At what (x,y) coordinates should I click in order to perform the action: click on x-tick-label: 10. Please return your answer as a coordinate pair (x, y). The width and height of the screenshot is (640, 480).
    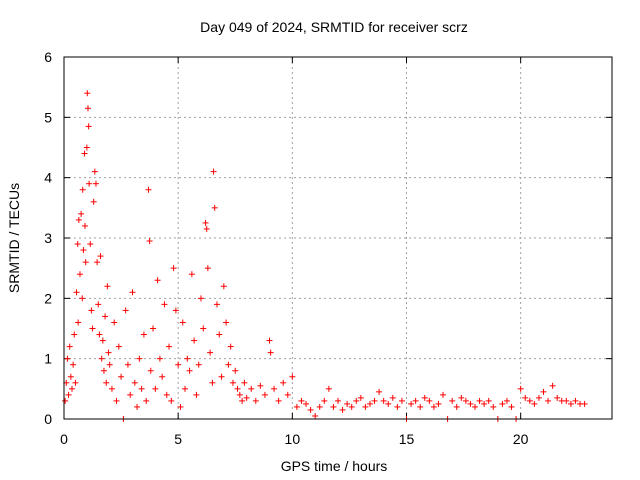
    Looking at the image, I should click on (293, 439).